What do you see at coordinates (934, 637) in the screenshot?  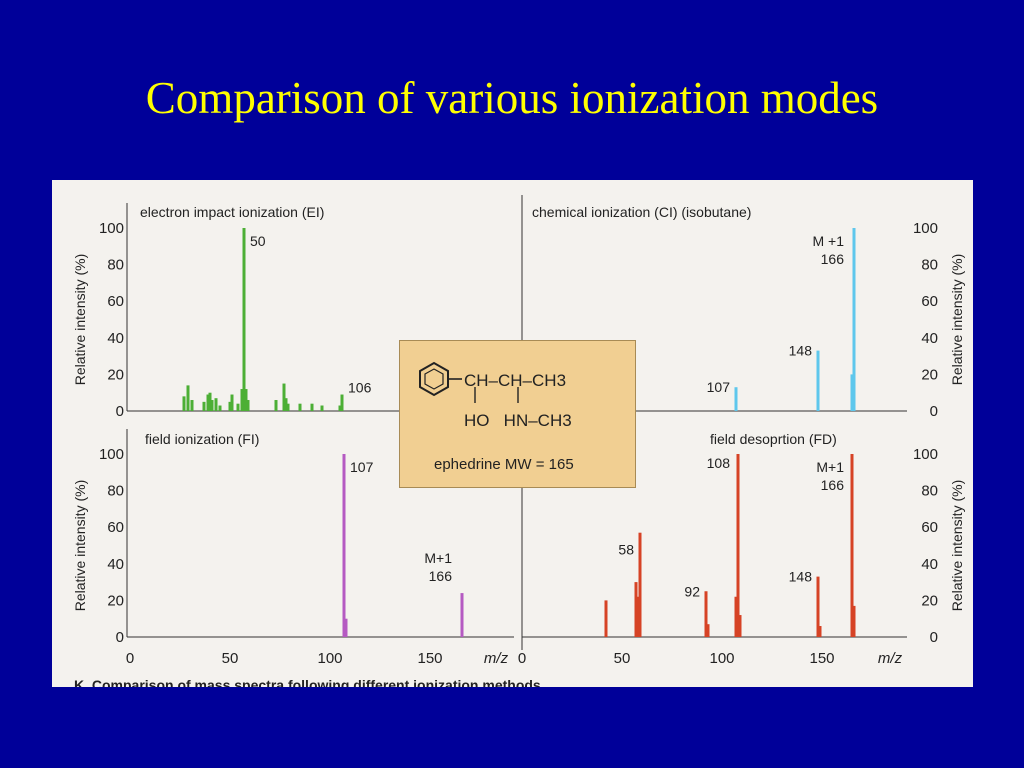 I see `panel-4-ytick-label: 0` at bounding box center [934, 637].